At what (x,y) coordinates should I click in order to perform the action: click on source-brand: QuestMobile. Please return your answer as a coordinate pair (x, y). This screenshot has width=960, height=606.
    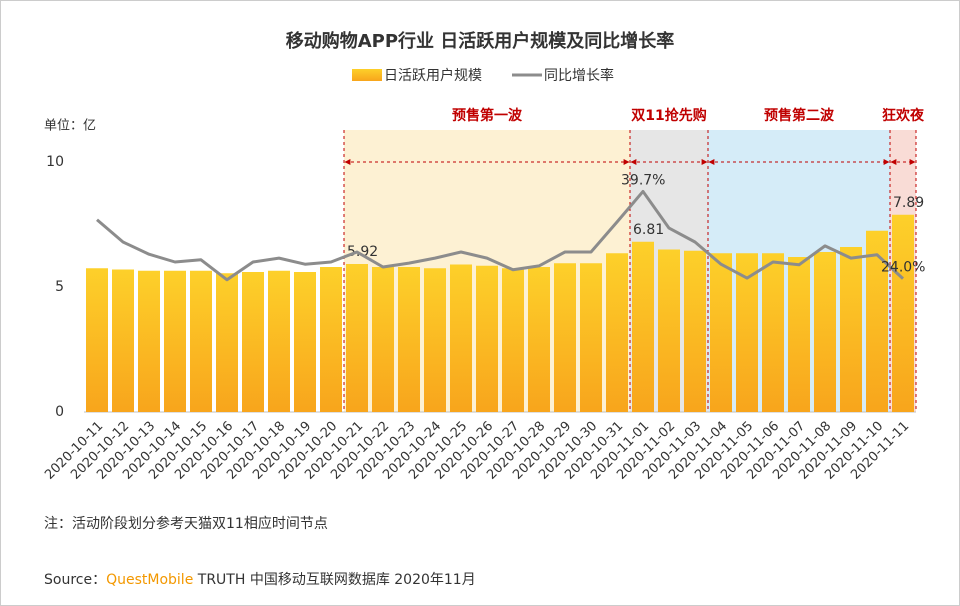
    Looking at the image, I should click on (149, 580).